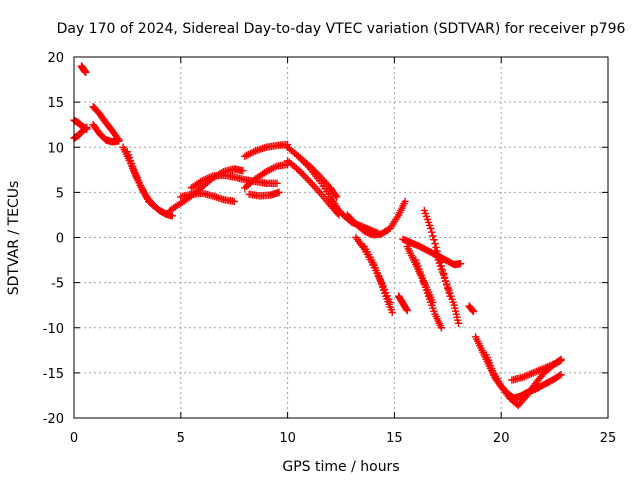 Image resolution: width=640 pixels, height=480 pixels. Describe the element at coordinates (55, 103) in the screenshot. I see `y-tick-label: 15` at that location.